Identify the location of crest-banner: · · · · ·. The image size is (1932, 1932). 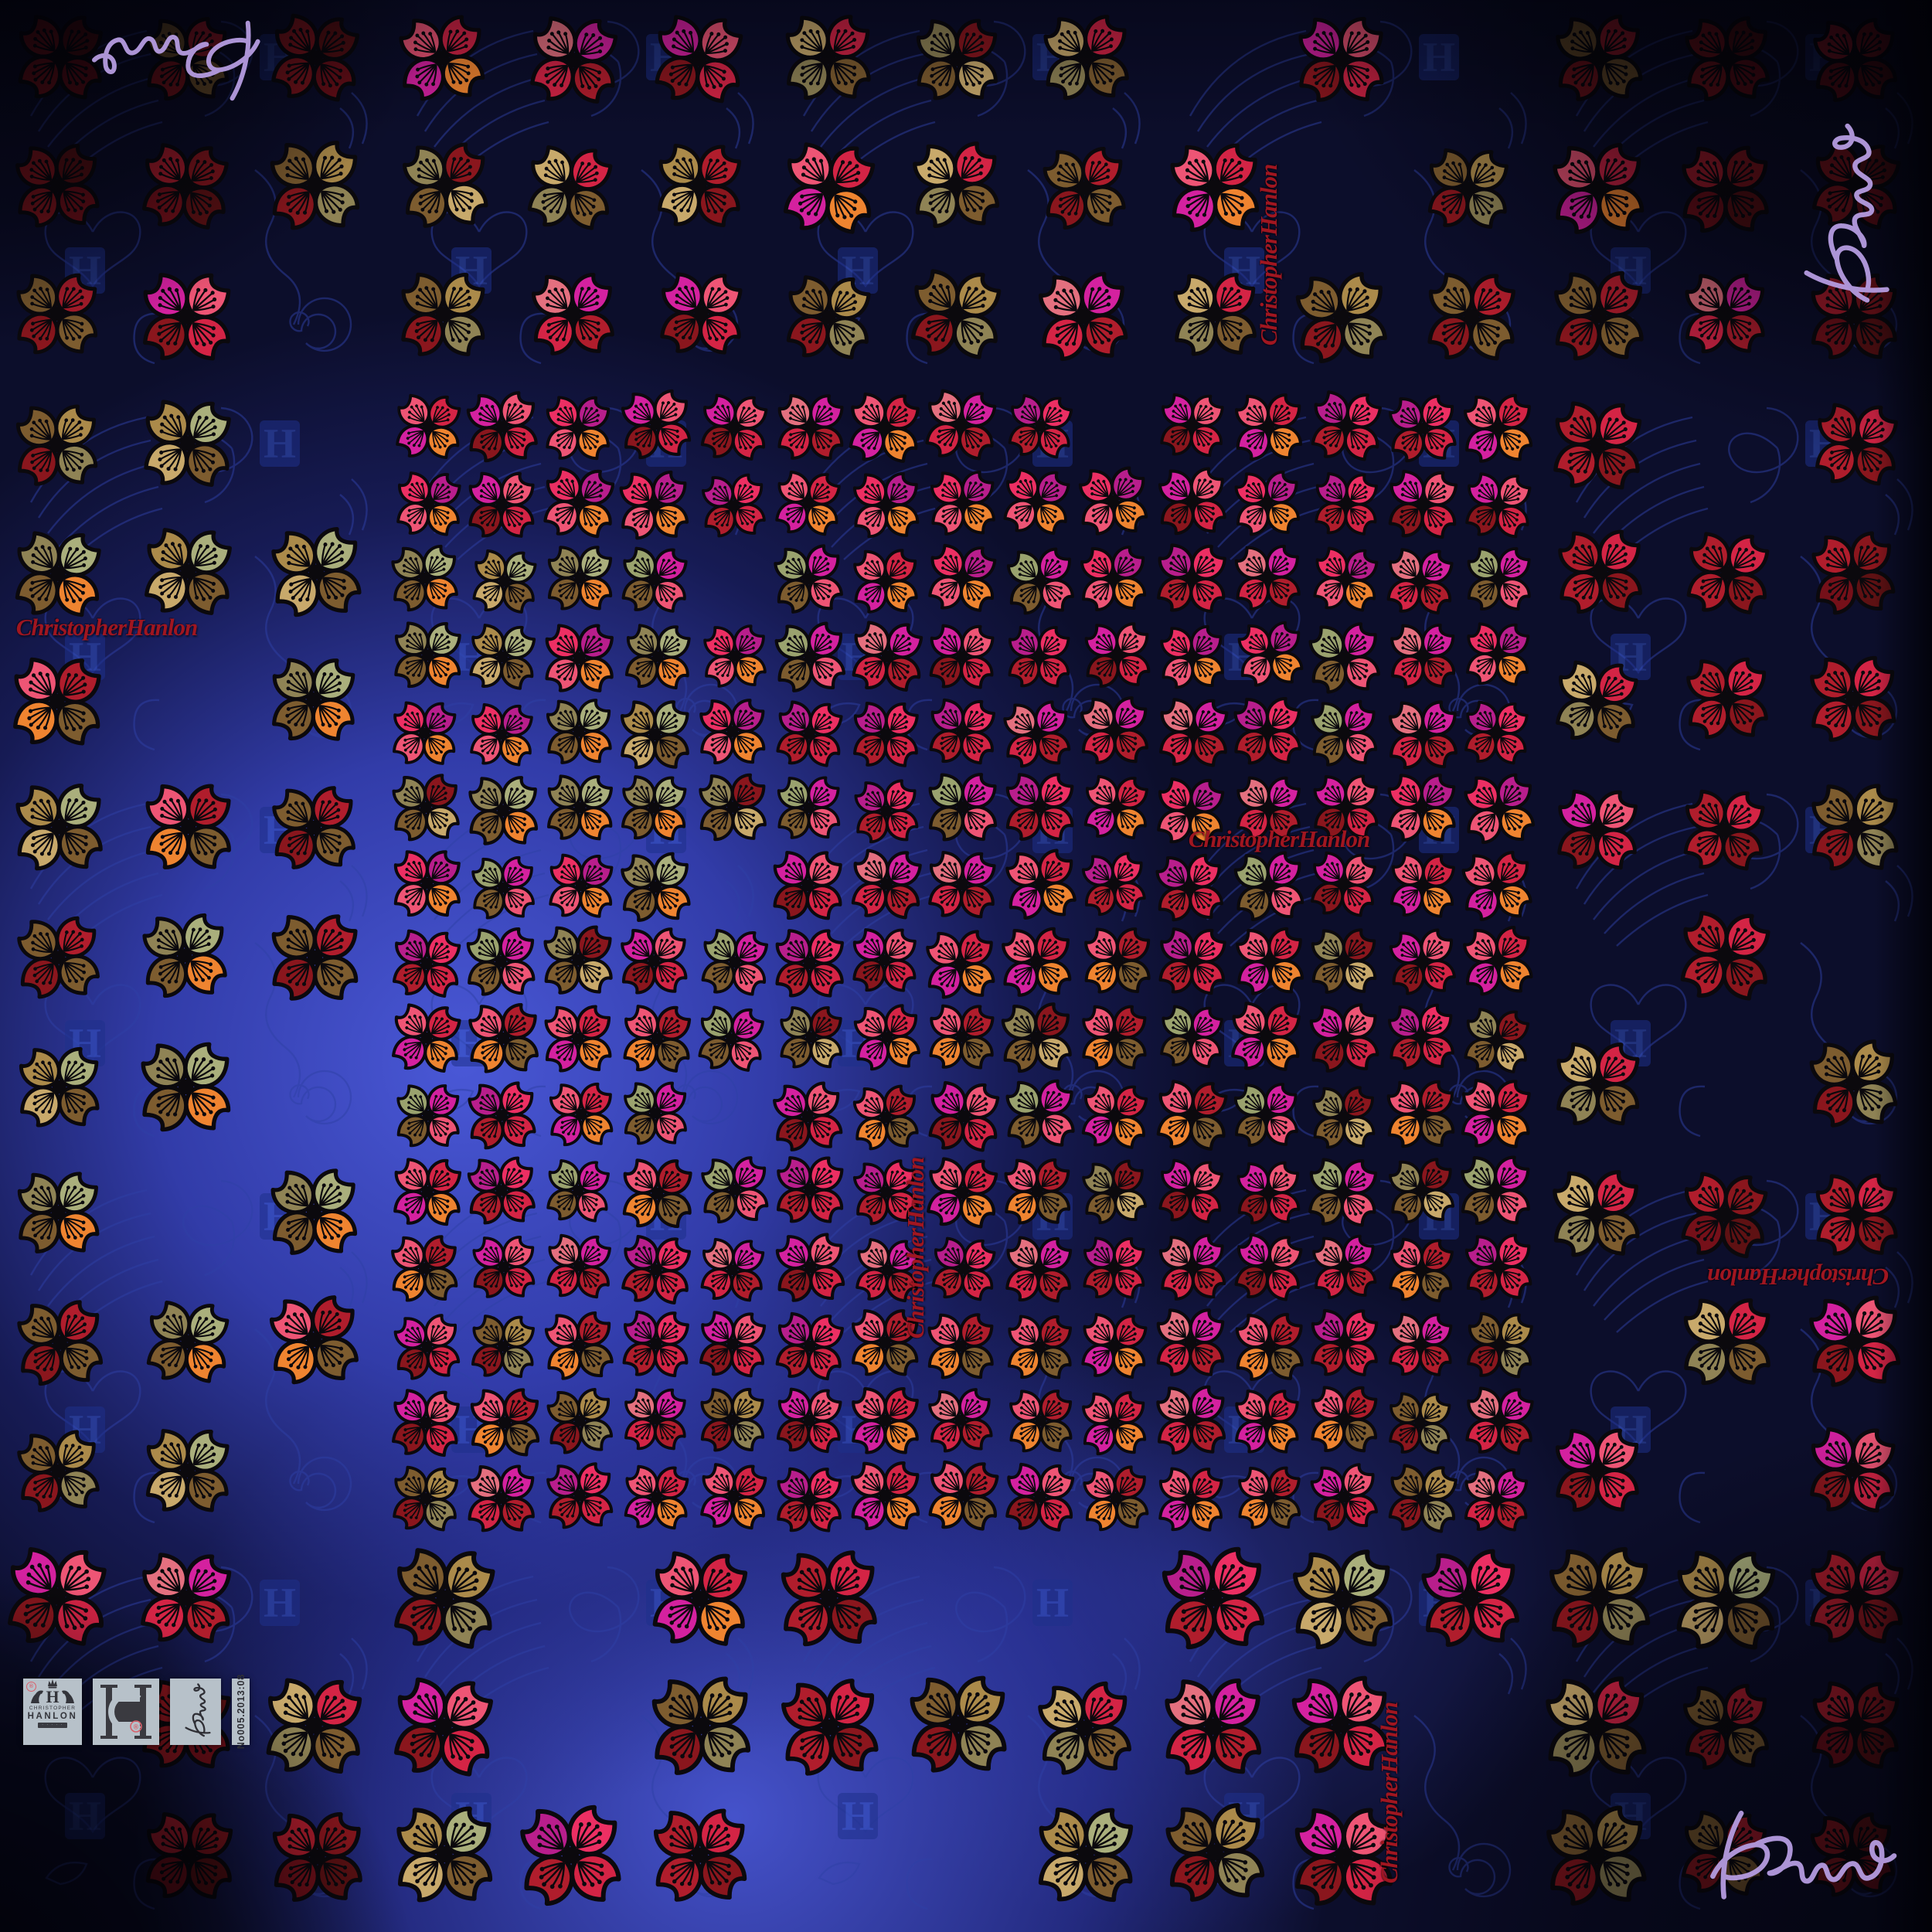
(53, 1726).